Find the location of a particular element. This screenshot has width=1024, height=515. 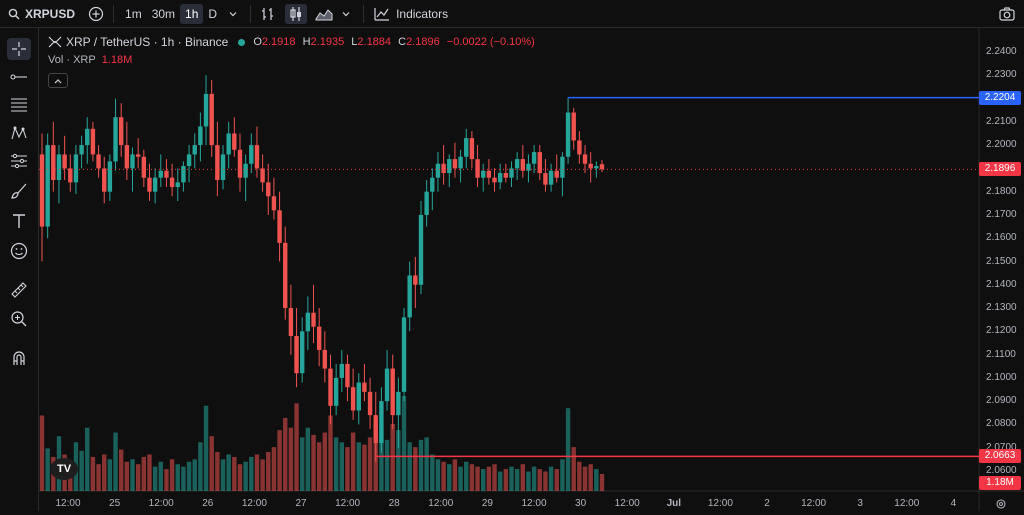

price-tick-label: 2.1600 is located at coordinates (1001, 238).